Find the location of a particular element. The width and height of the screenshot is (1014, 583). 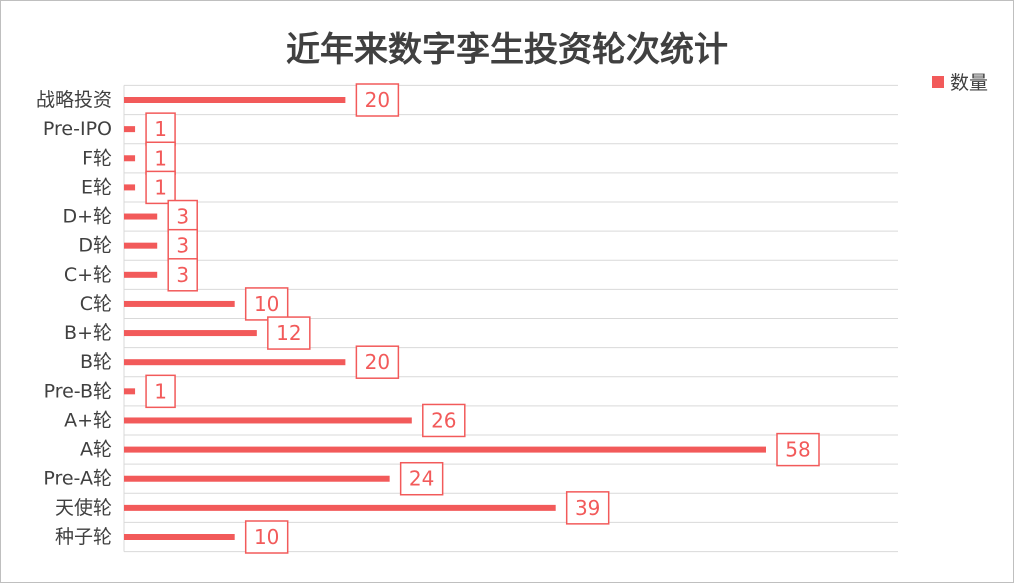

data-label: 26 is located at coordinates (443, 420).